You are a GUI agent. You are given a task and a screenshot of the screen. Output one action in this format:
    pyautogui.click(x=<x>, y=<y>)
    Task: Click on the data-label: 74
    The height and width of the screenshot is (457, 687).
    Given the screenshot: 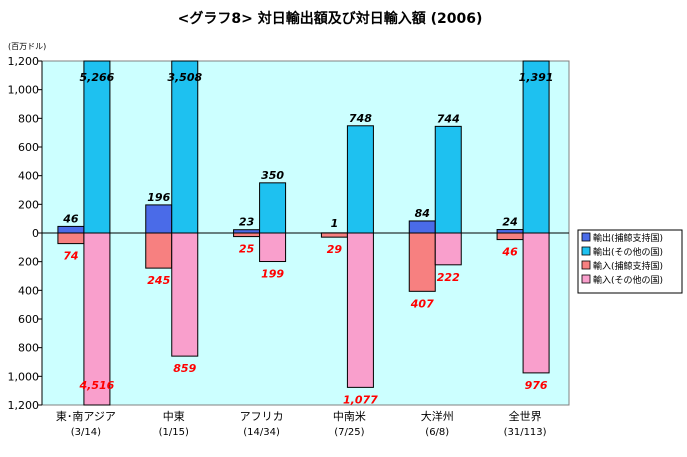 What is the action you would take?
    pyautogui.click(x=70, y=256)
    